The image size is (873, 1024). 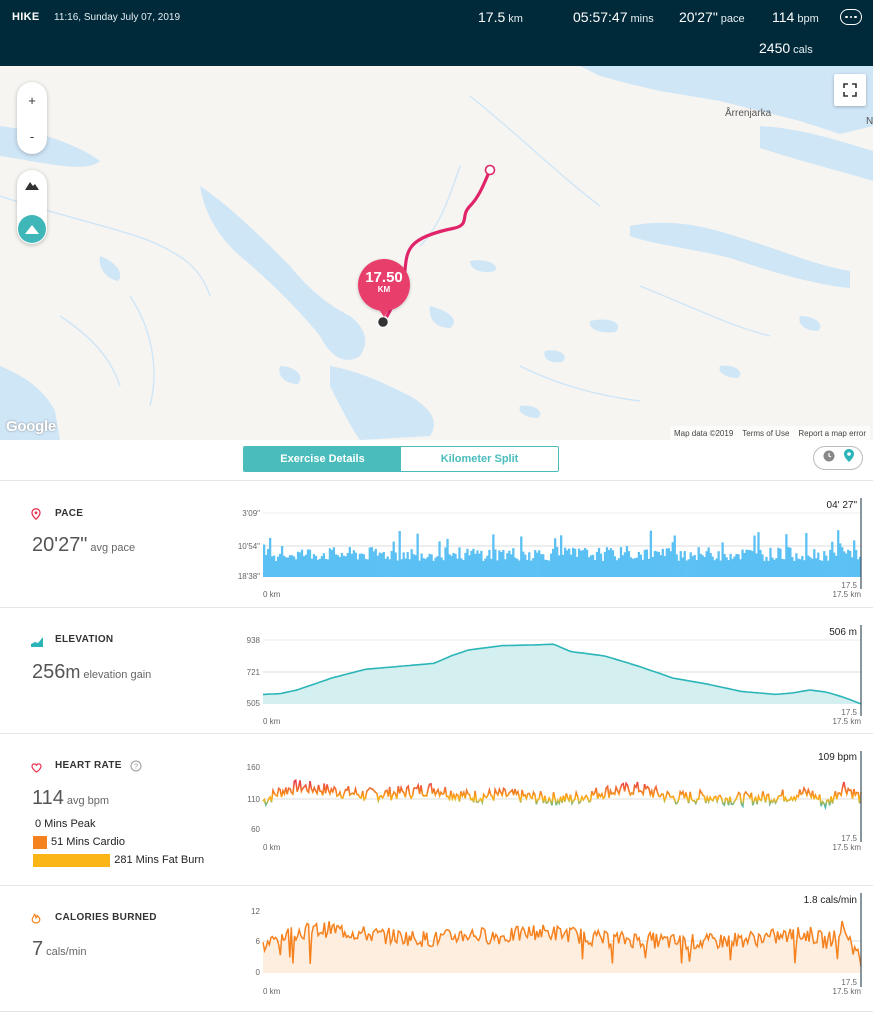 I want to click on zone-cardio: 51 Mins Cardio, so click(x=118, y=842).